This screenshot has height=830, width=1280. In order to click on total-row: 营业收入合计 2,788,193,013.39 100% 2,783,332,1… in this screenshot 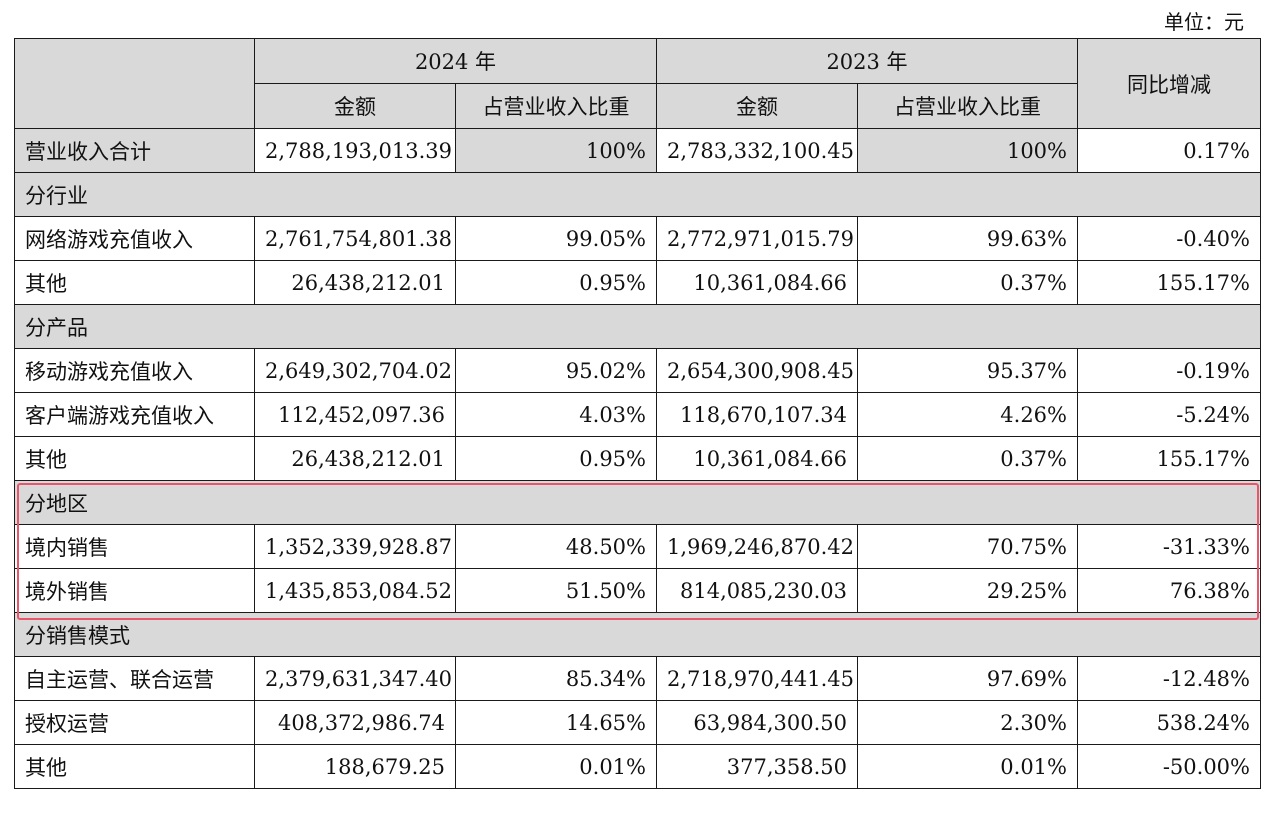, I will do `click(637, 150)`.